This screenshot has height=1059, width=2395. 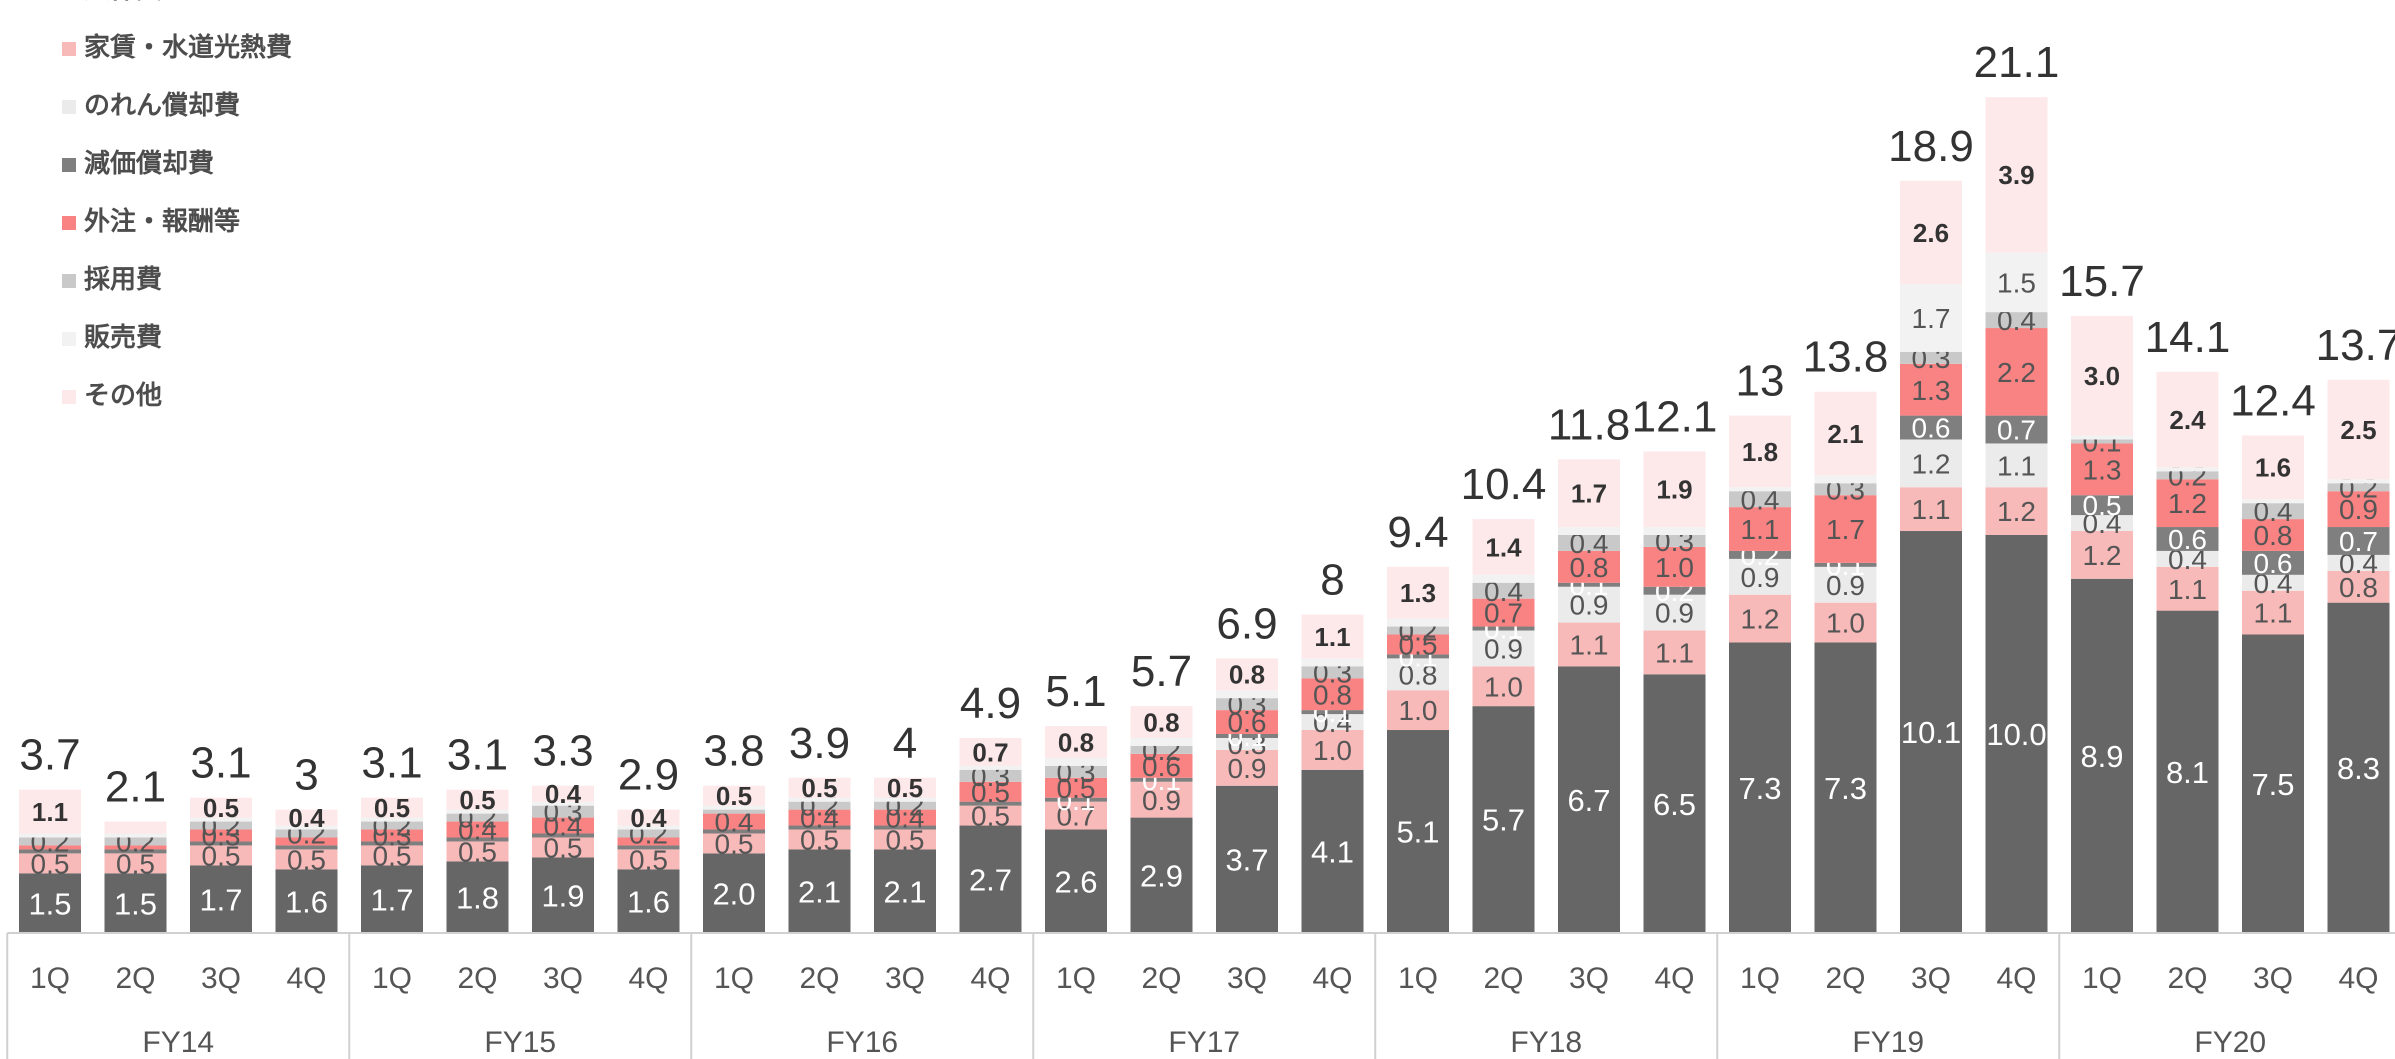 What do you see at coordinates (2358, 430) in the screenshot?
I see `segment-value-label: 2.5` at bounding box center [2358, 430].